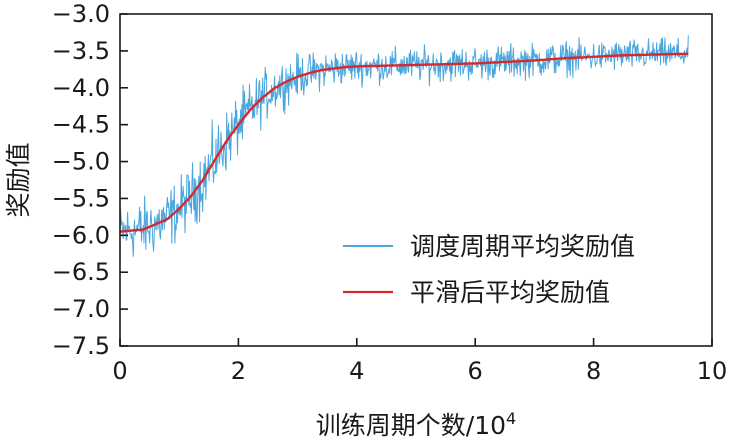 This screenshot has width=730, height=447. Describe the element at coordinates (81, 235) in the screenshot. I see `y-tick-label: −6.0` at that location.